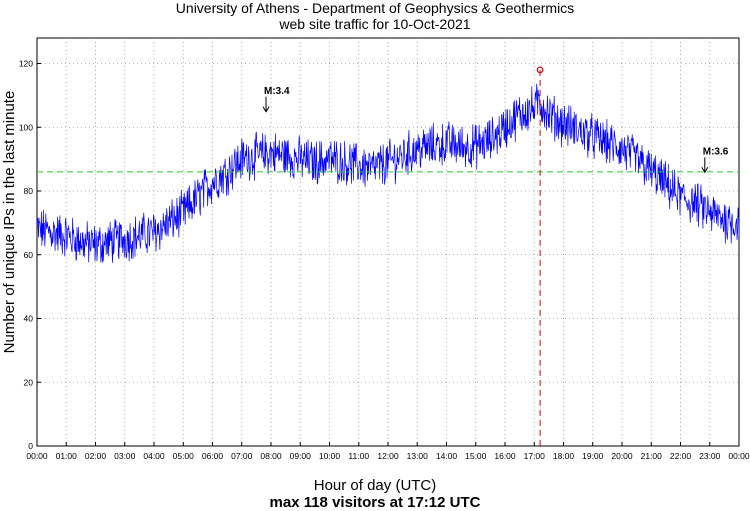 The height and width of the screenshot is (511, 750). Describe the element at coordinates (96, 456) in the screenshot. I see `x-tick-label: 02:00` at that location.